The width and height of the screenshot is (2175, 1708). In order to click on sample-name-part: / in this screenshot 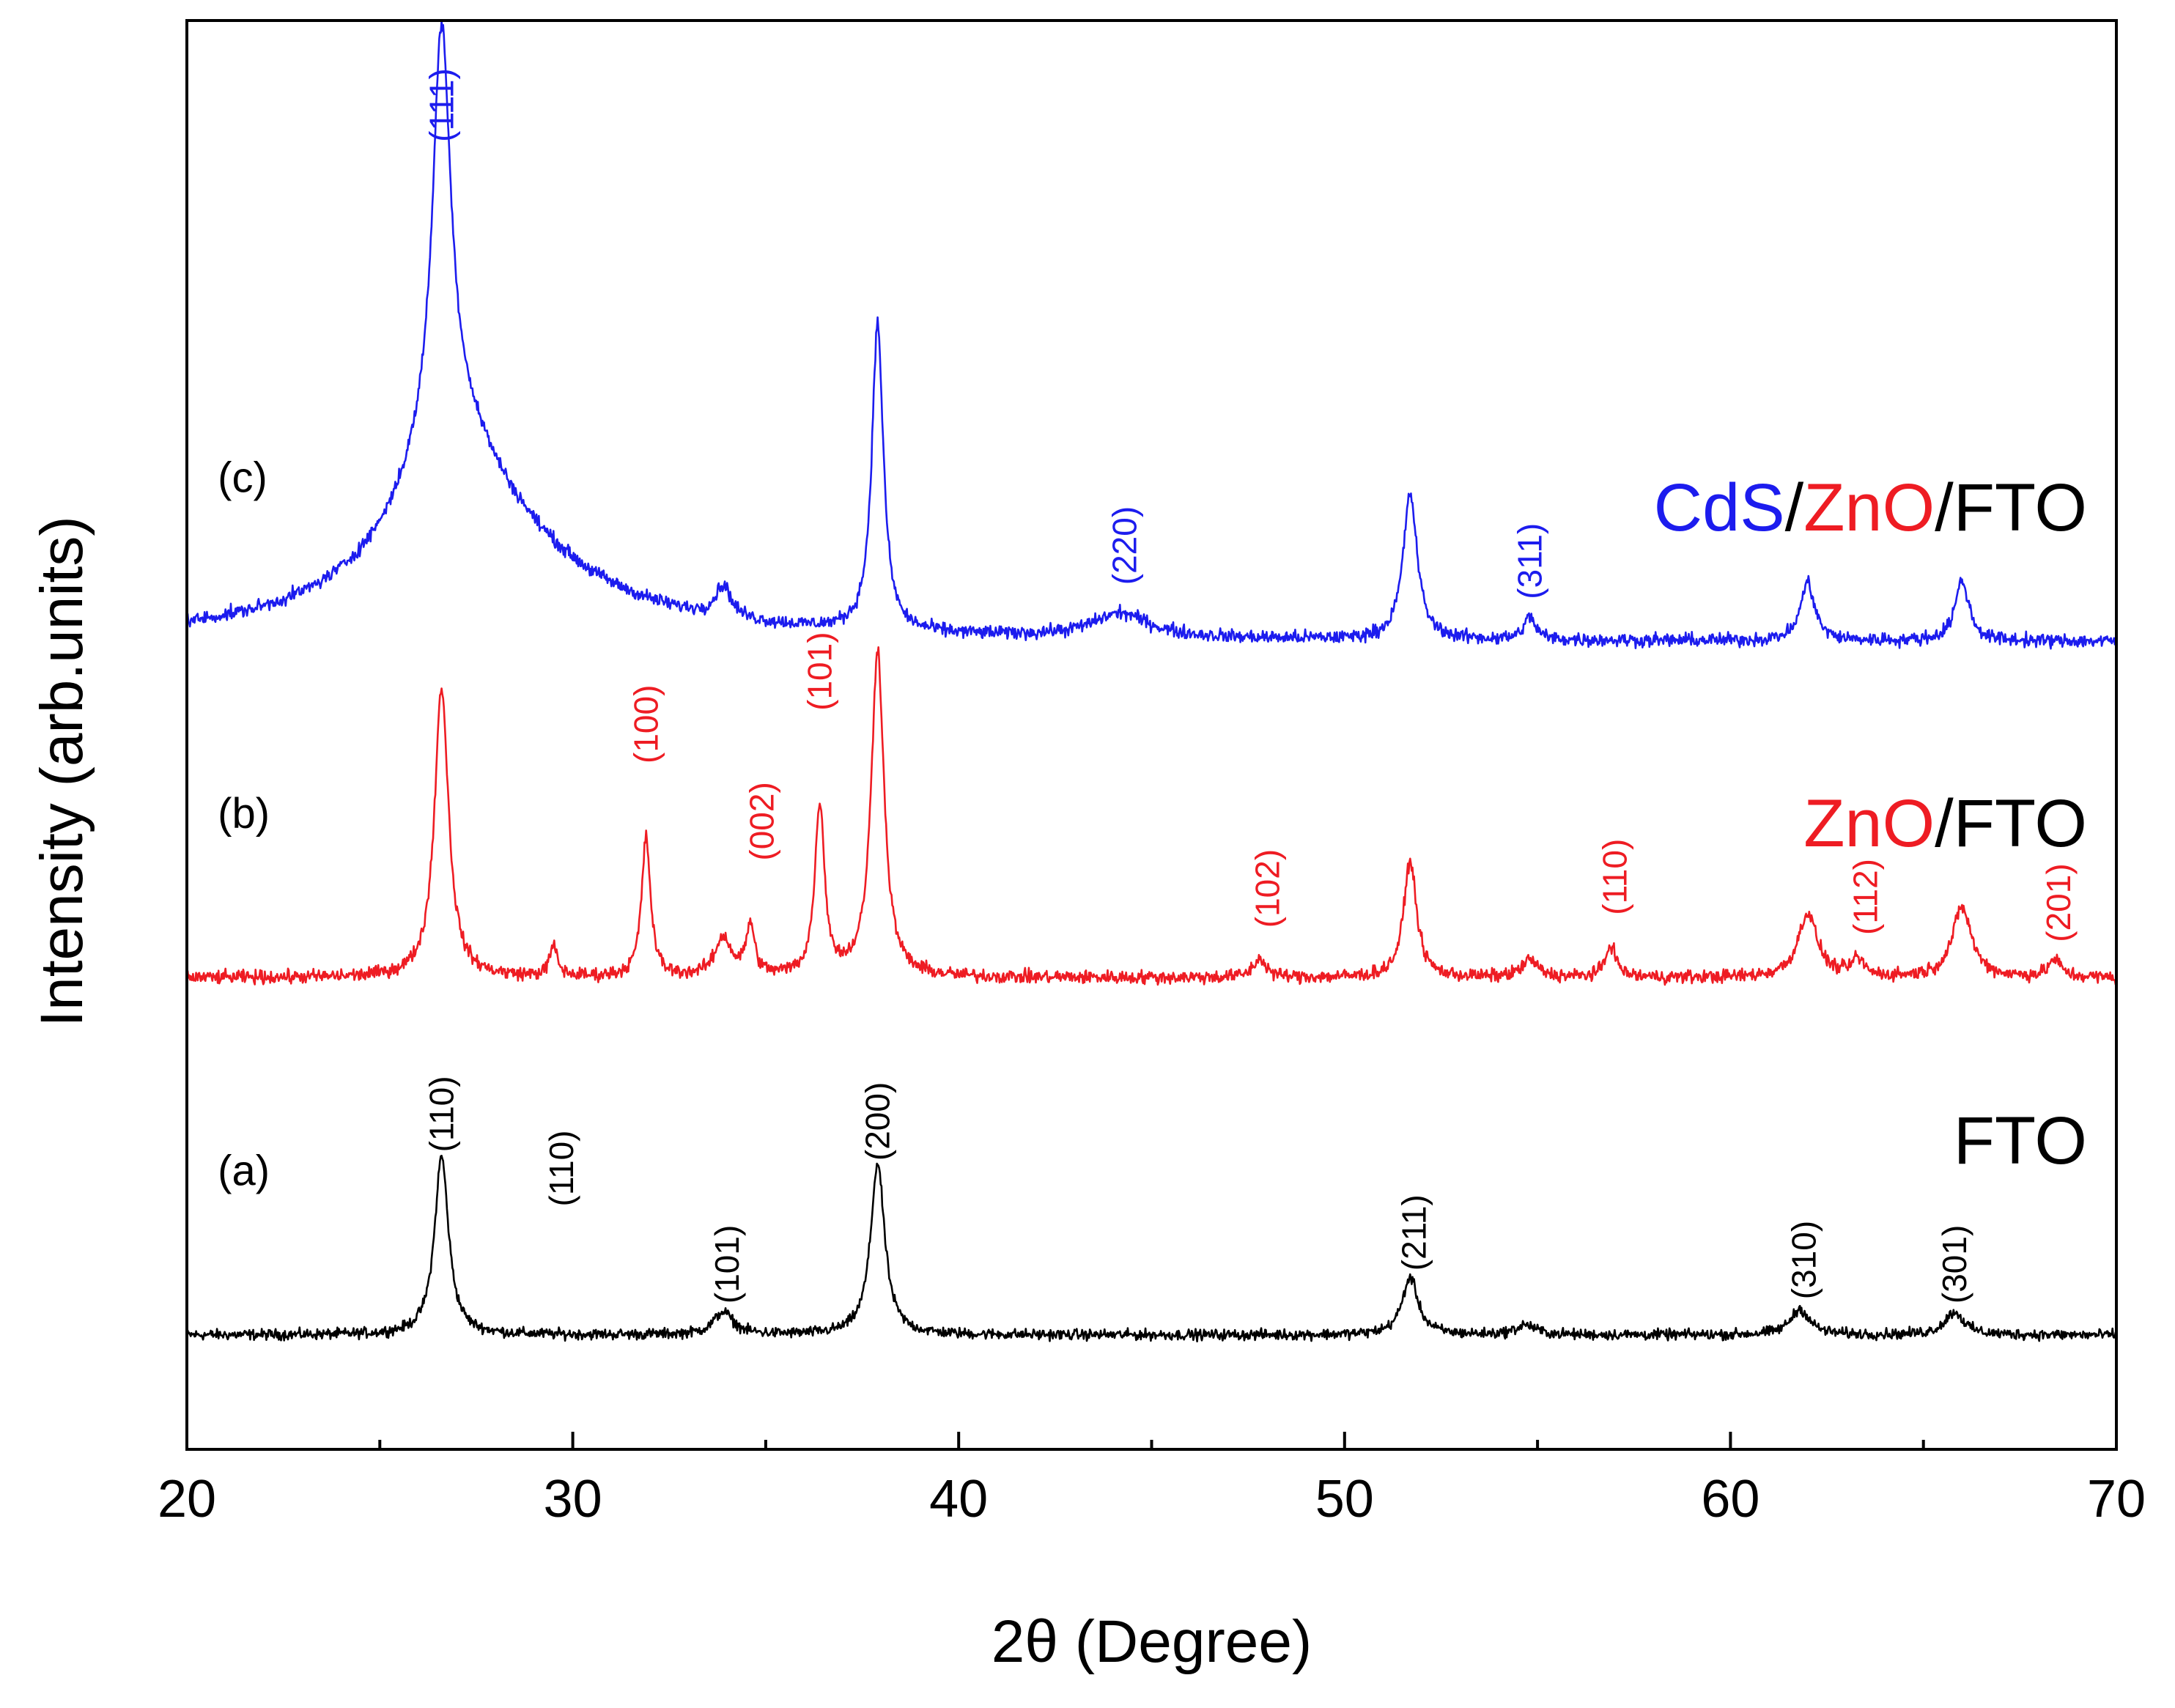, I will do `click(1794, 507)`.